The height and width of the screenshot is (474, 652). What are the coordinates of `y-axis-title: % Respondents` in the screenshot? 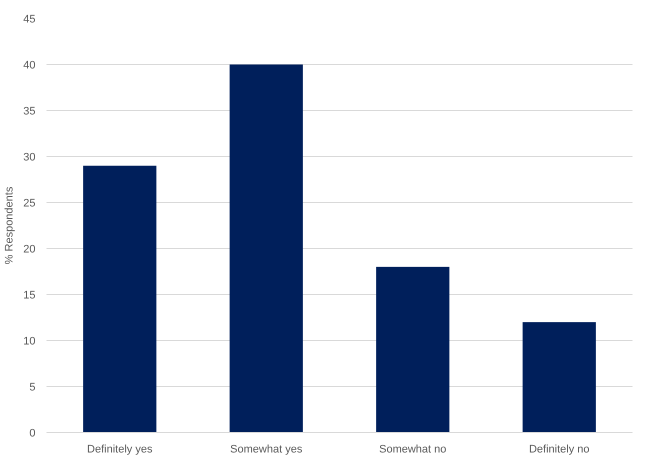 It's located at (9, 225).